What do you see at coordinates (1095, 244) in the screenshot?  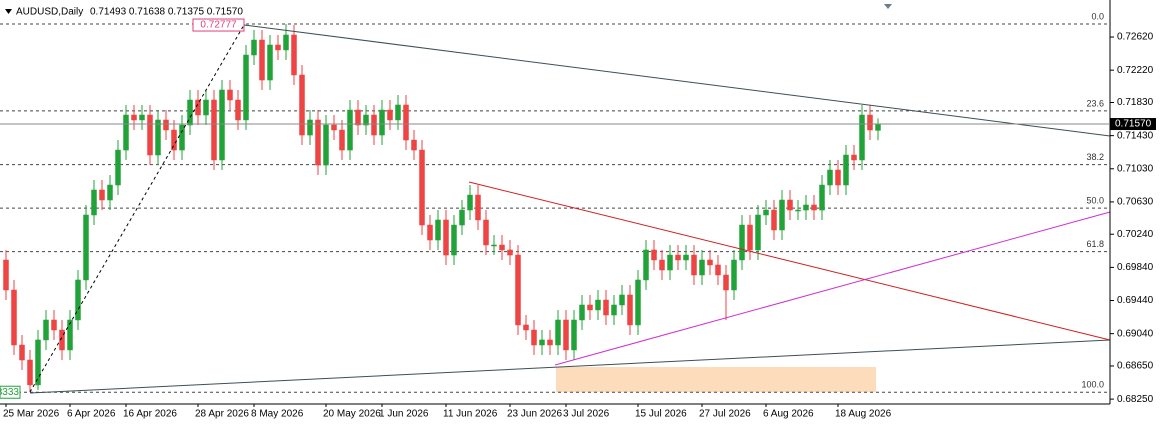 I see `fib-level-label: 61.8` at bounding box center [1095, 244].